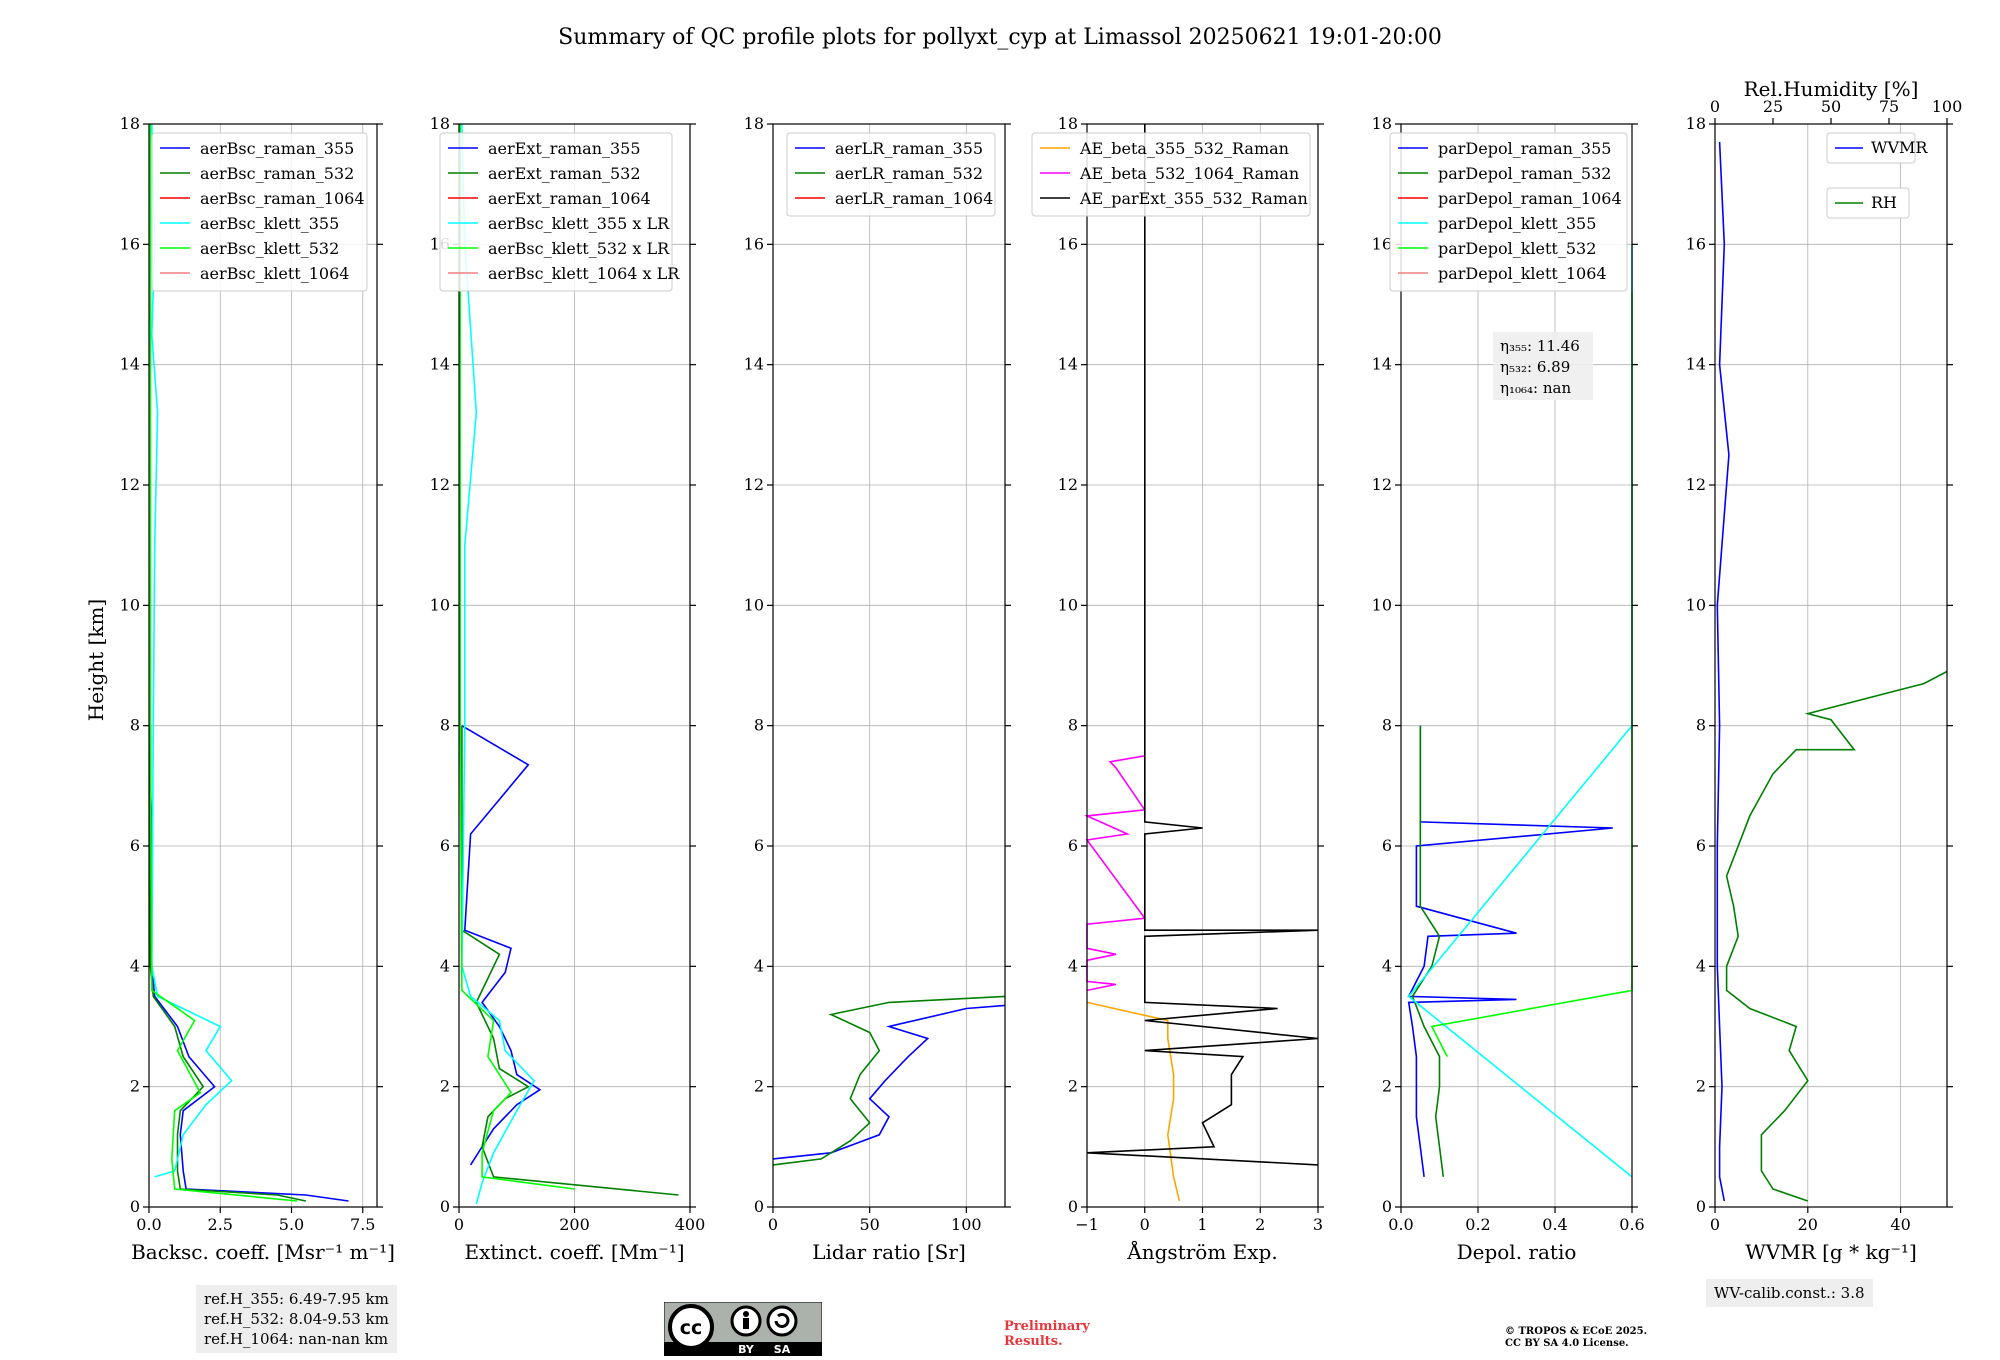 This screenshot has height=1360, width=2000. What do you see at coordinates (1201, 1251) in the screenshot?
I see `x-axis-label: Ångström Exp.` at bounding box center [1201, 1251].